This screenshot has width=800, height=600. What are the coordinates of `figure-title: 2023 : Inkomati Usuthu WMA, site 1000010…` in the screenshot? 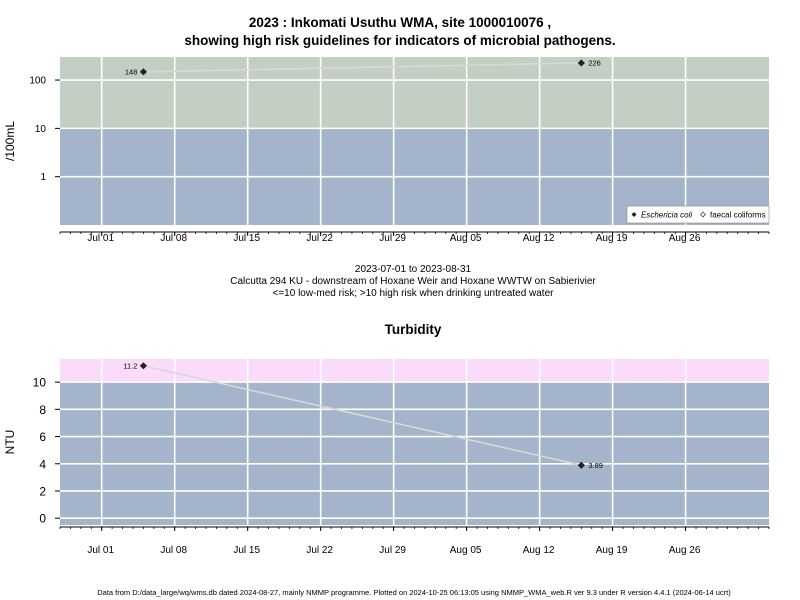 It's located at (400, 32).